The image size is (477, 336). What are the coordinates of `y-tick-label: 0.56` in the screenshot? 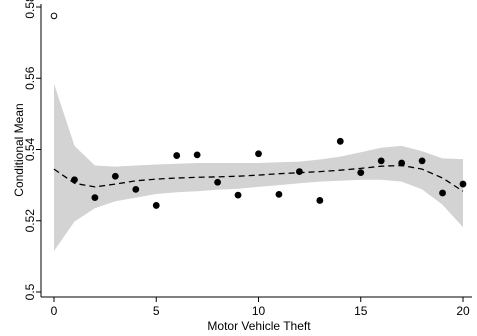 It's located at (30, 78).